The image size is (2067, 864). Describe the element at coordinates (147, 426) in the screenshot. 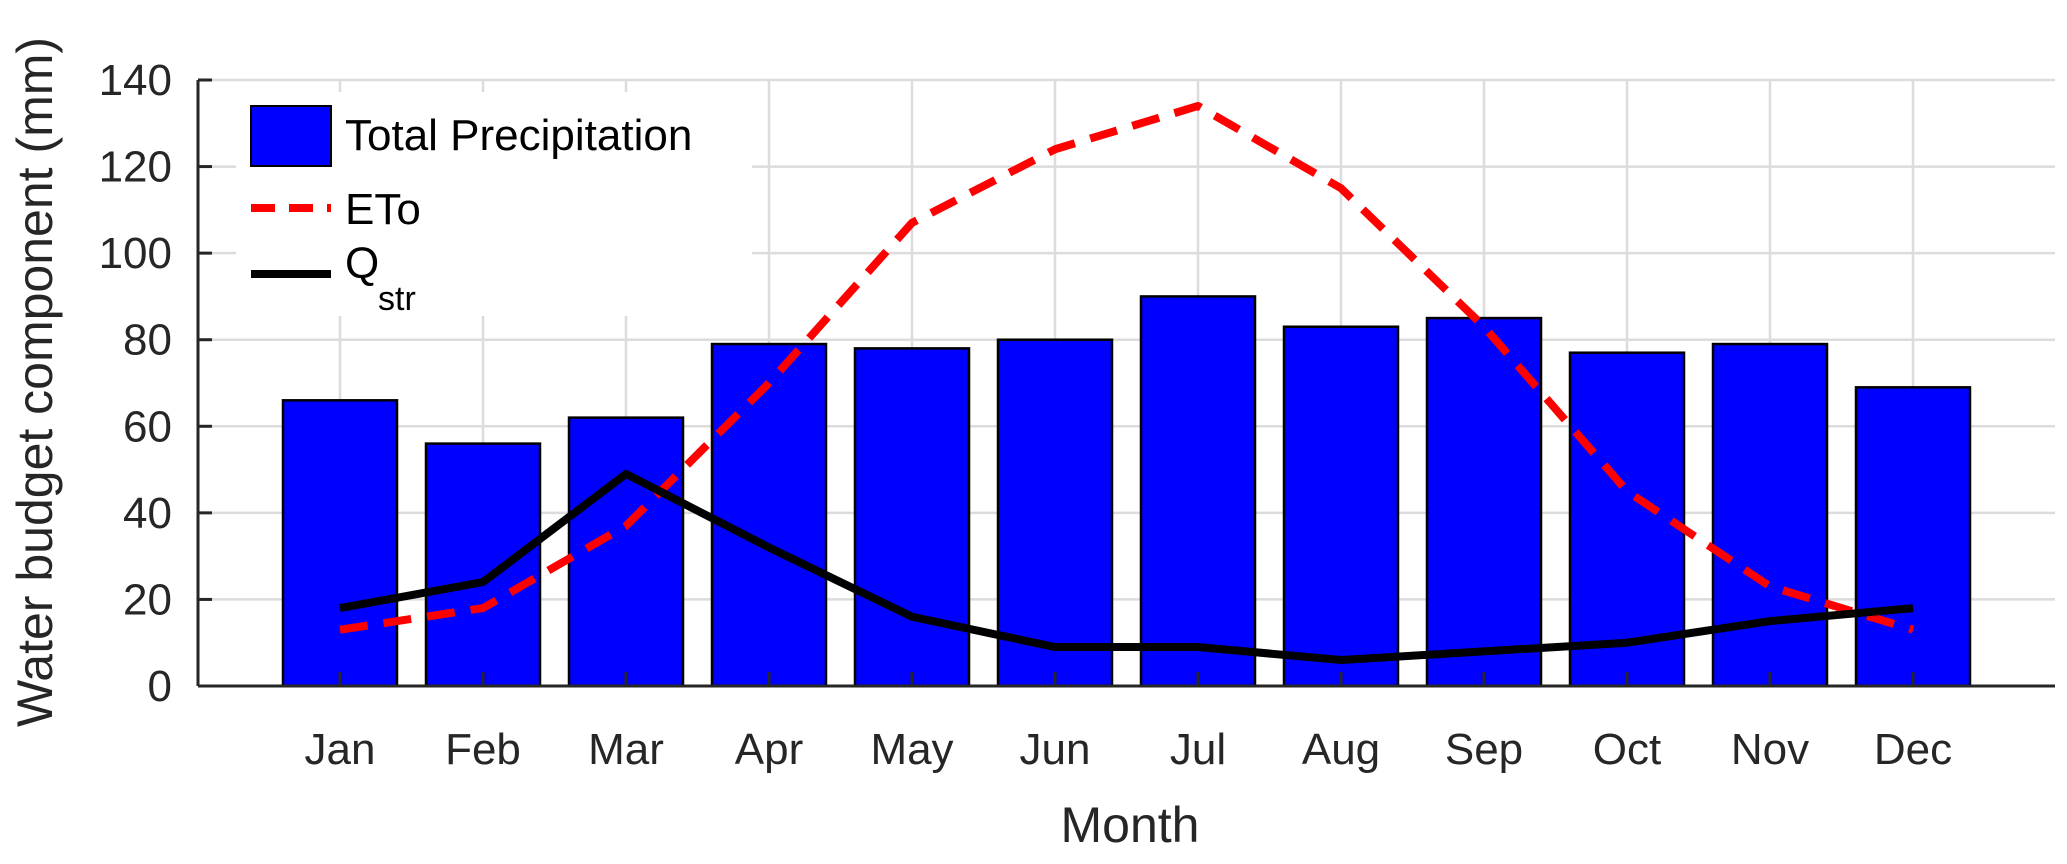

I see `y-tick-label: 60` at that location.